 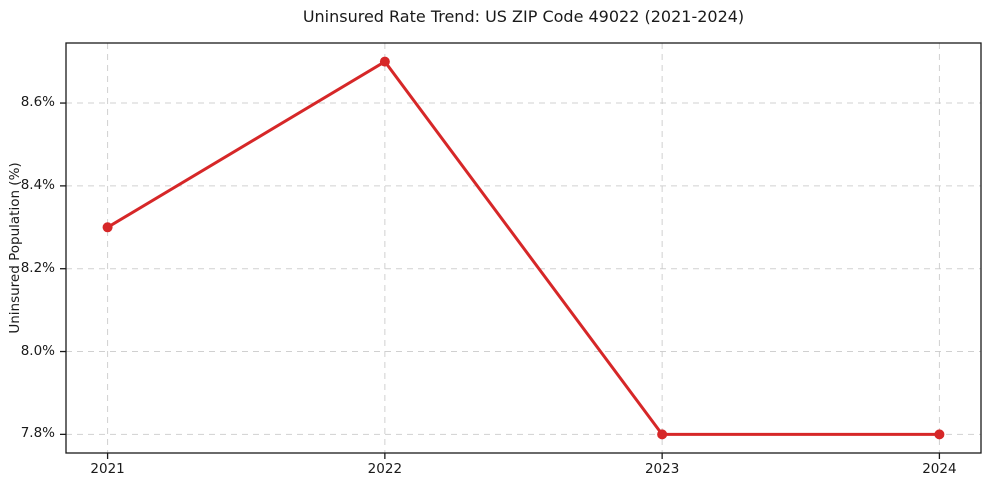 I want to click on x-tick-label: 2024, so click(x=939, y=469).